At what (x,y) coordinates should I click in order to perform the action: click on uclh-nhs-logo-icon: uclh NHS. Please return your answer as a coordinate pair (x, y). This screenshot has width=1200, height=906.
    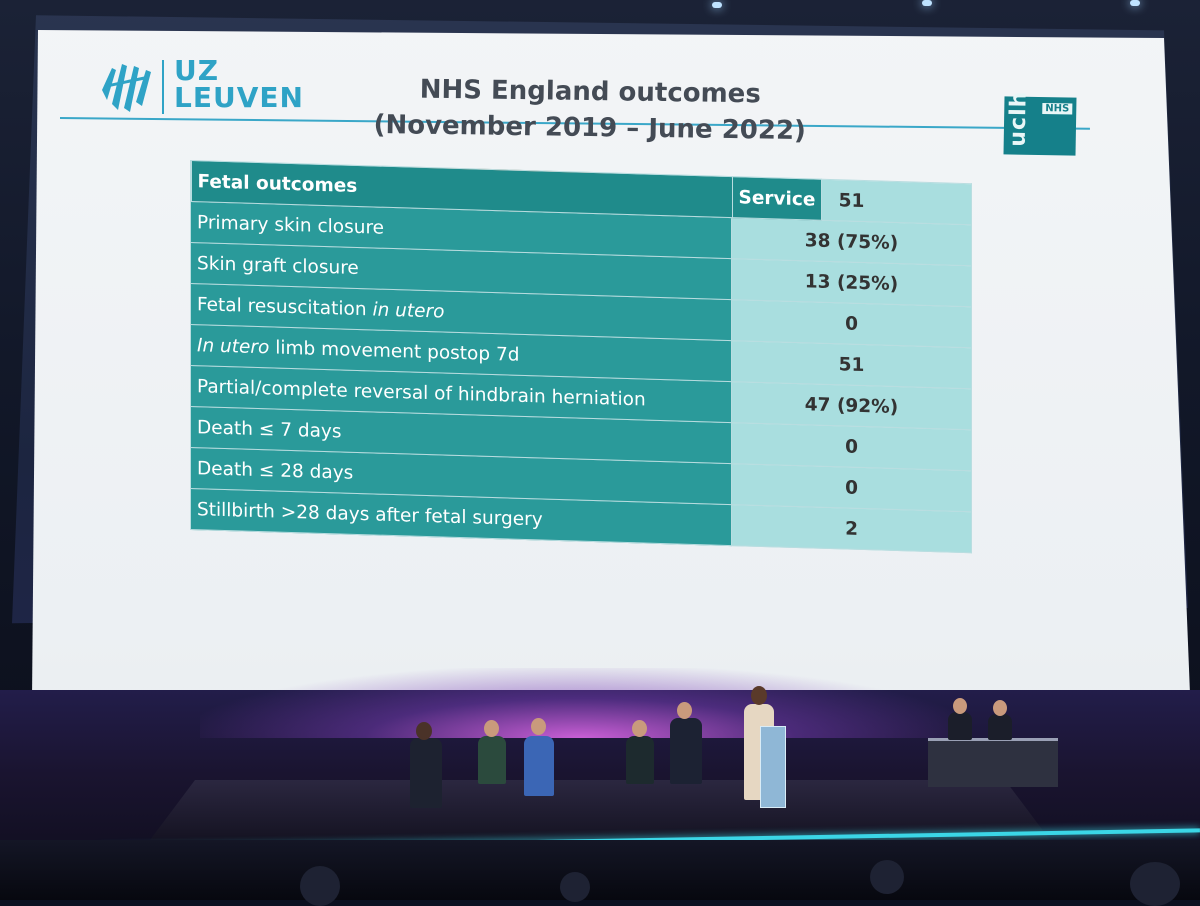
    Looking at the image, I should click on (1040, 123).